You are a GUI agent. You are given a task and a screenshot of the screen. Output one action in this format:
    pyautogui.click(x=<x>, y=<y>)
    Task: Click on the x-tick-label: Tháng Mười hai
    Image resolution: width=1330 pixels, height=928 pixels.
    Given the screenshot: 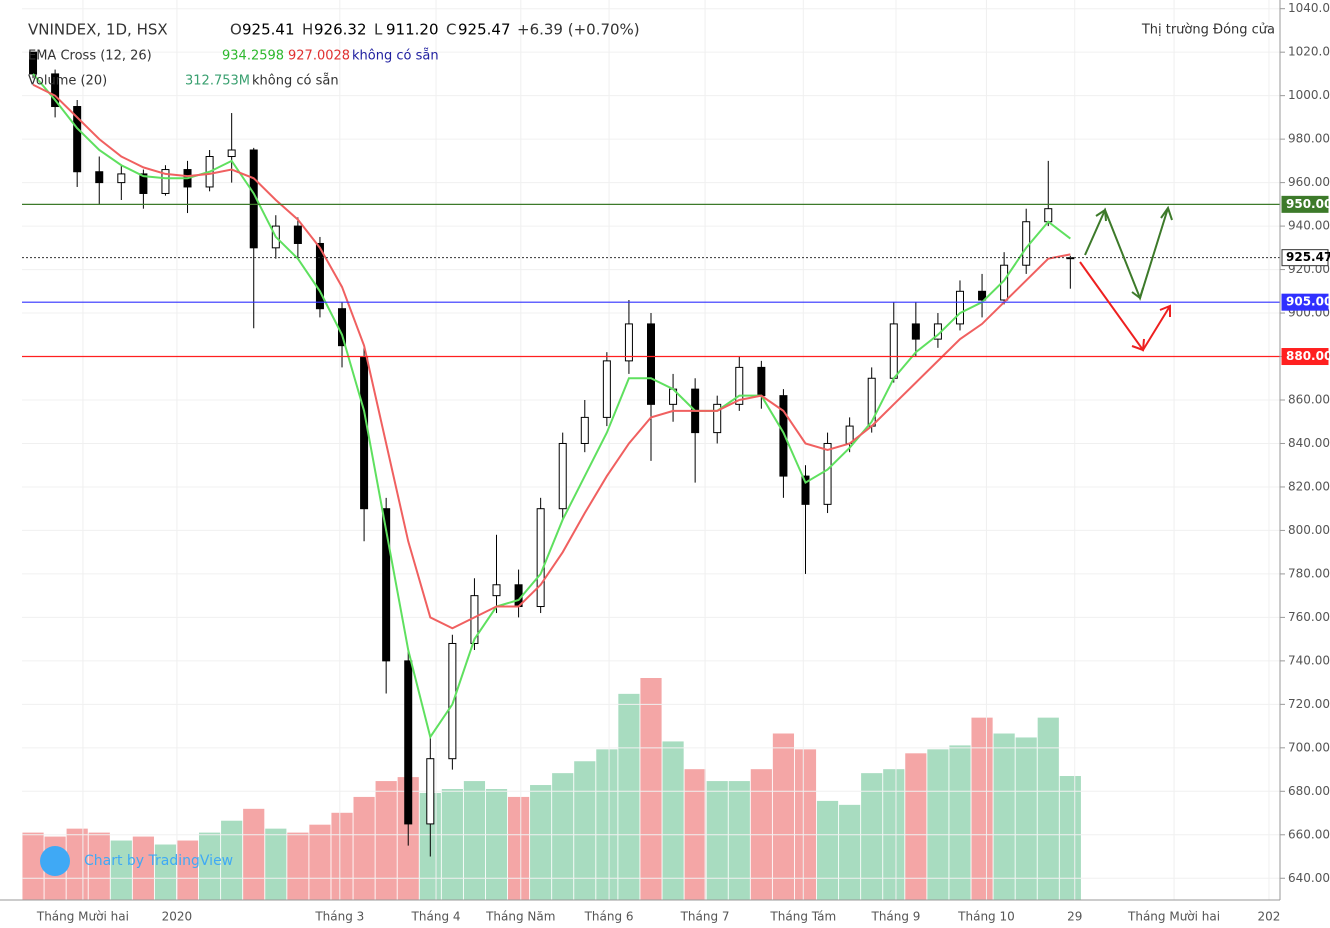 What is the action you would take?
    pyautogui.click(x=82, y=917)
    